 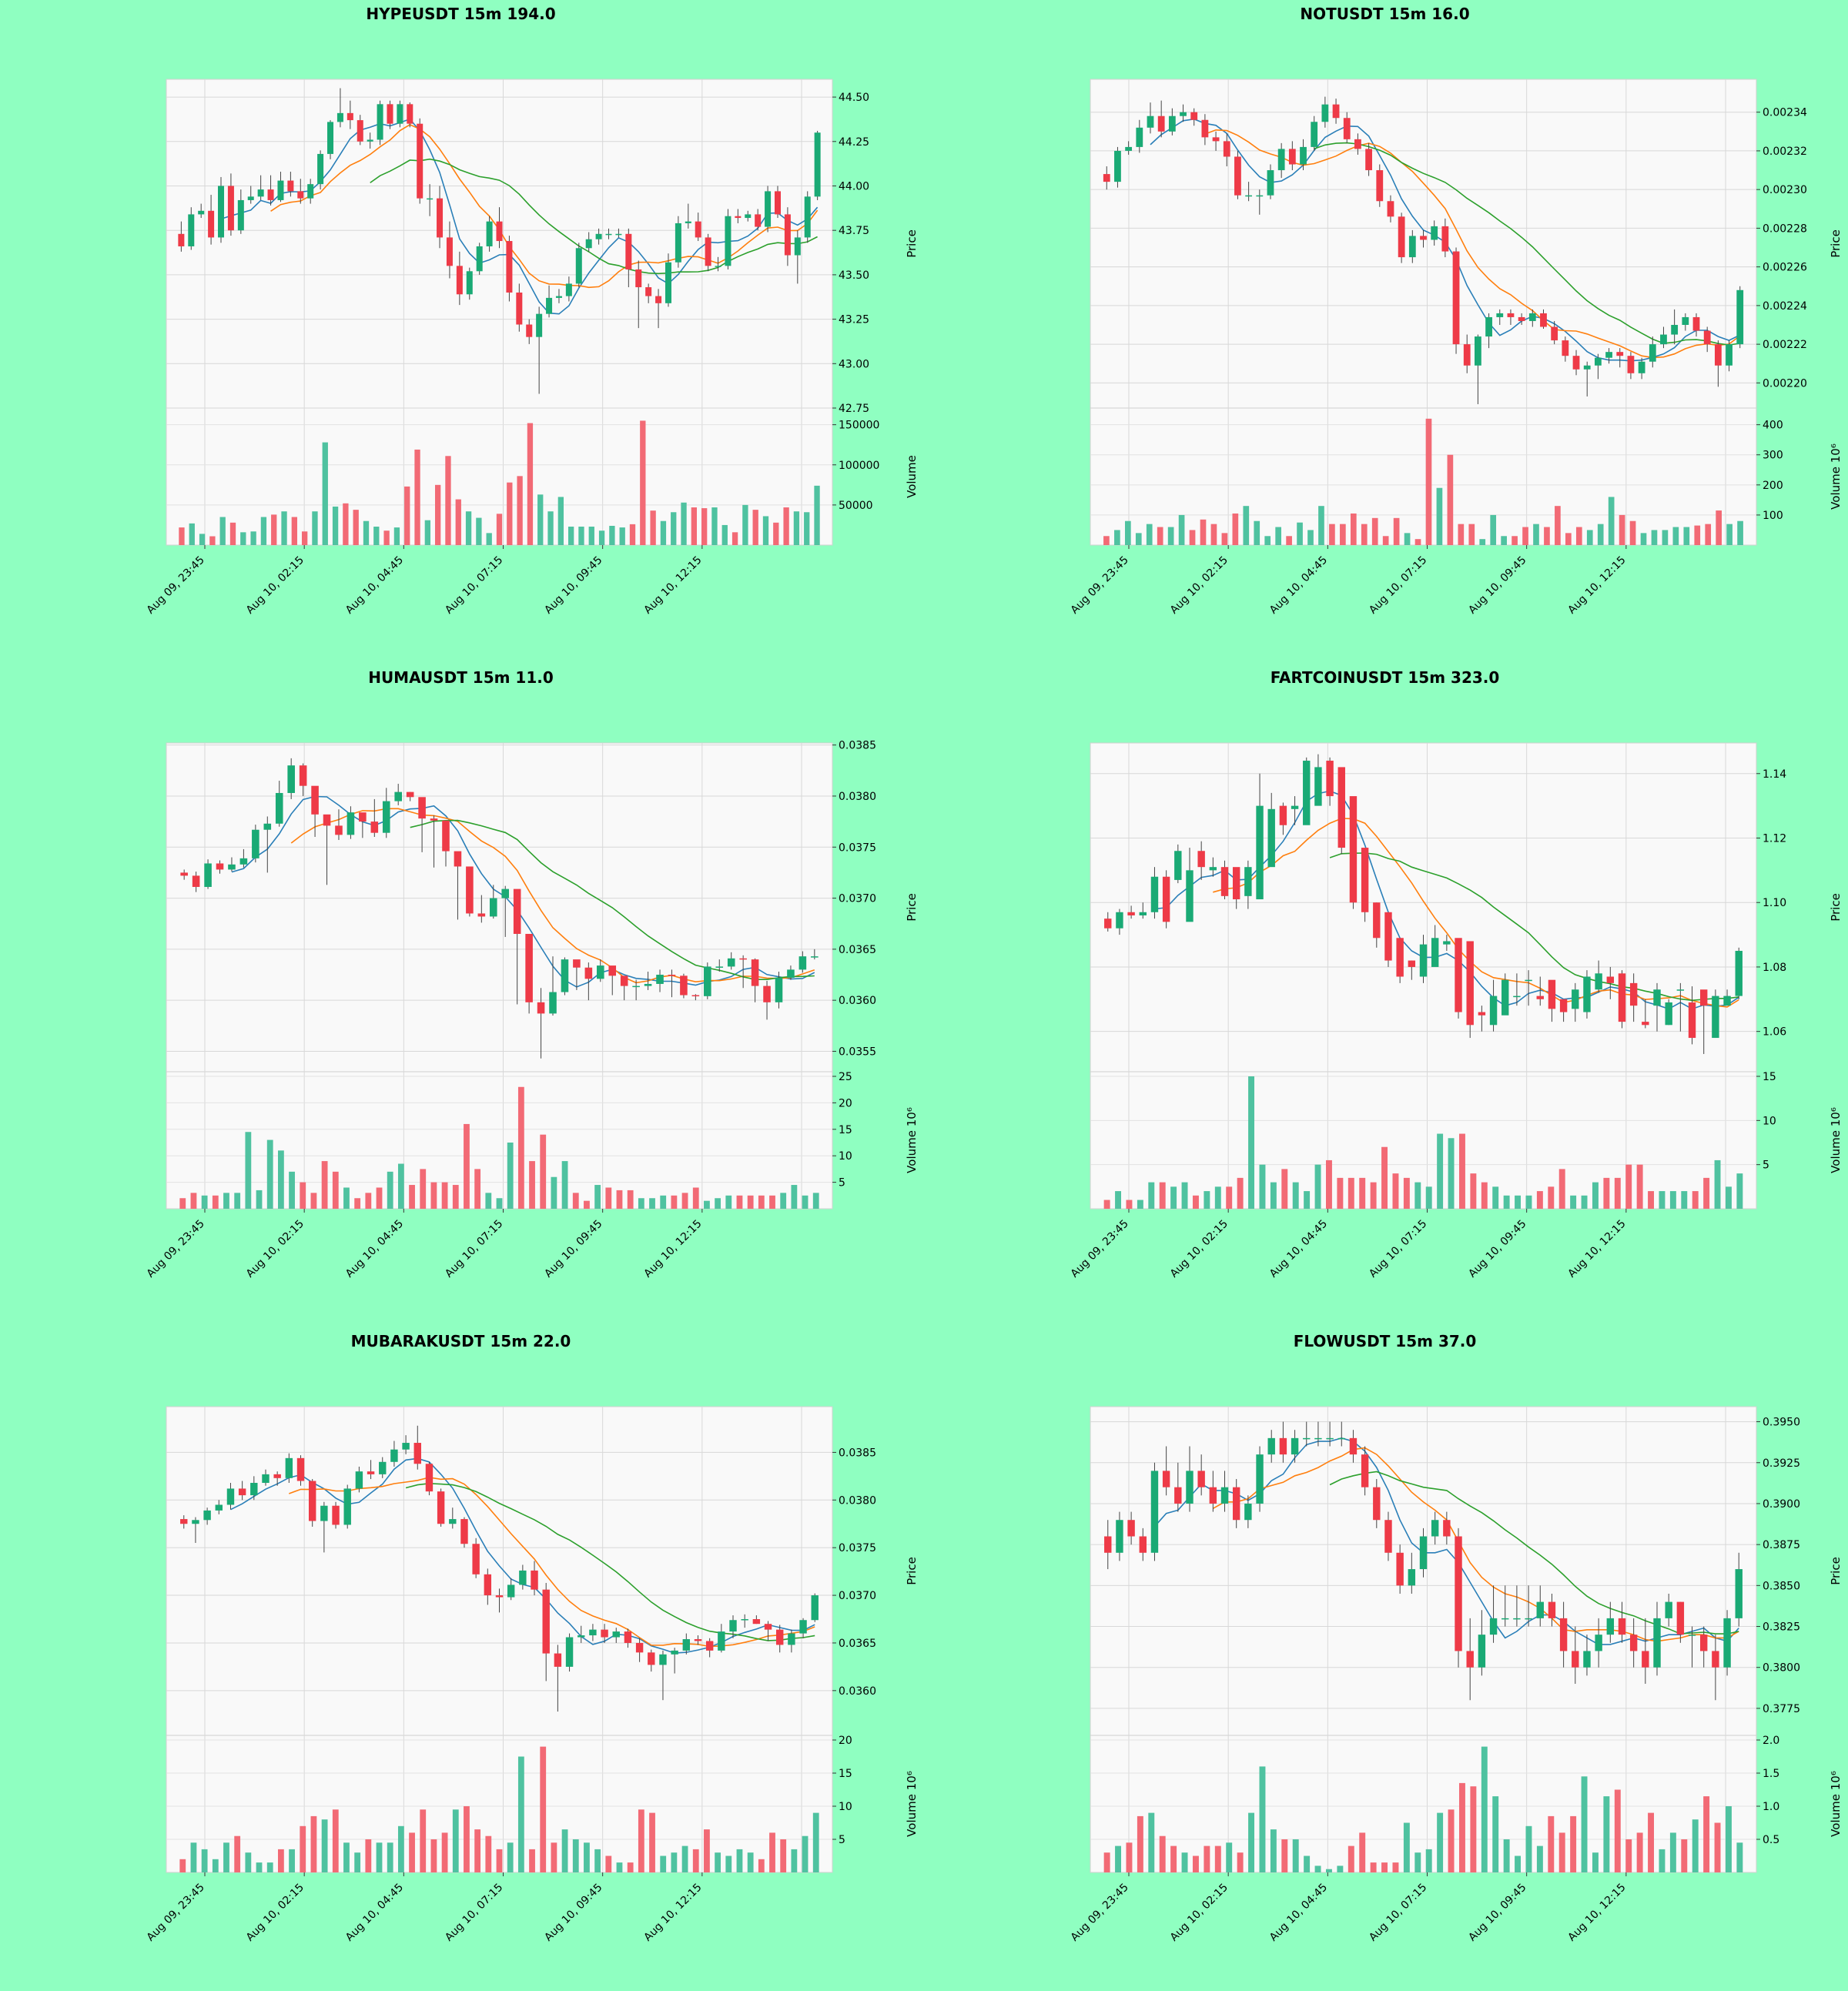 I want to click on price-tick-label: 0.00220, so click(x=1785, y=383).